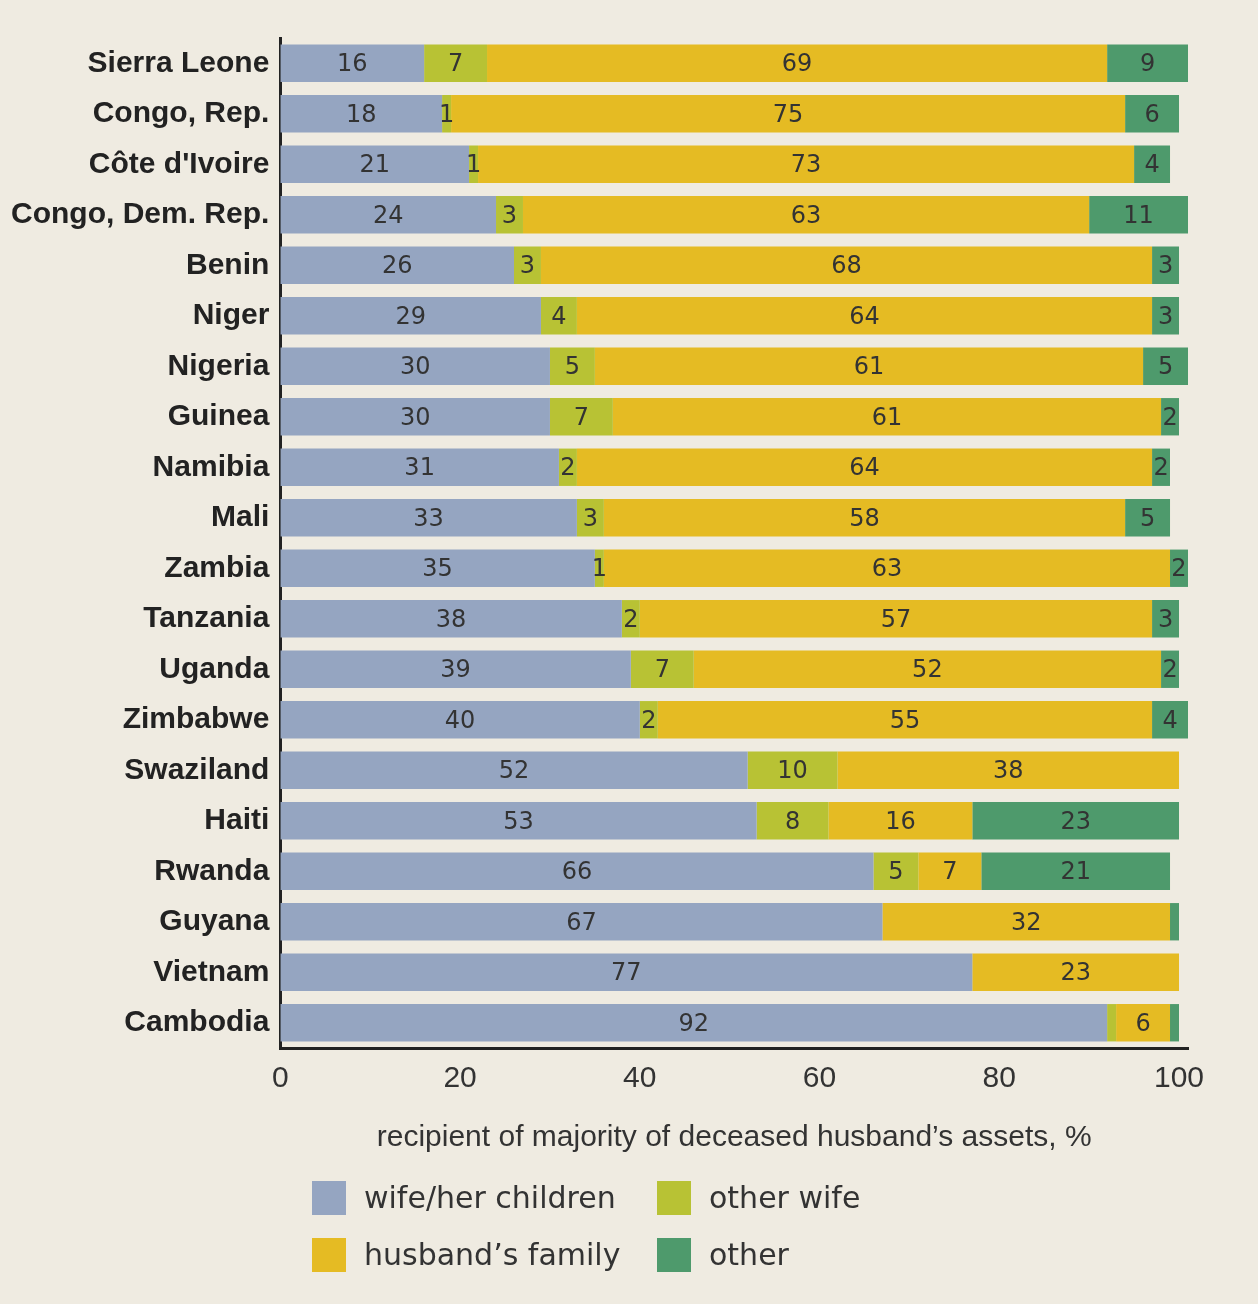  Describe the element at coordinates (864, 517) in the screenshot. I see `data-label: 58` at that location.